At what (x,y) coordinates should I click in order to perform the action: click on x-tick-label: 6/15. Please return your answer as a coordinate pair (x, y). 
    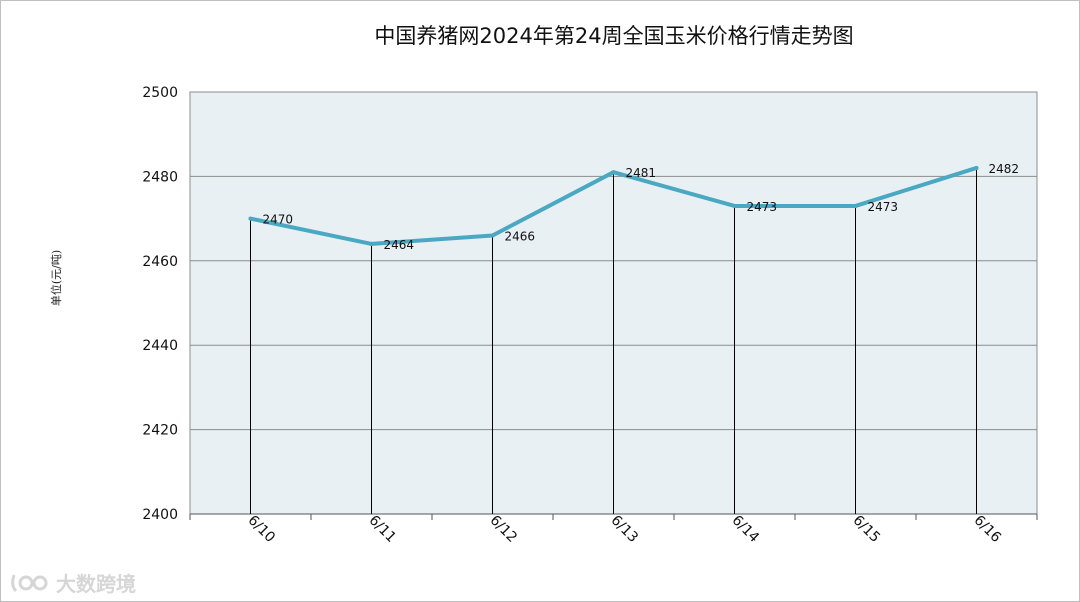
    Looking at the image, I should click on (867, 529).